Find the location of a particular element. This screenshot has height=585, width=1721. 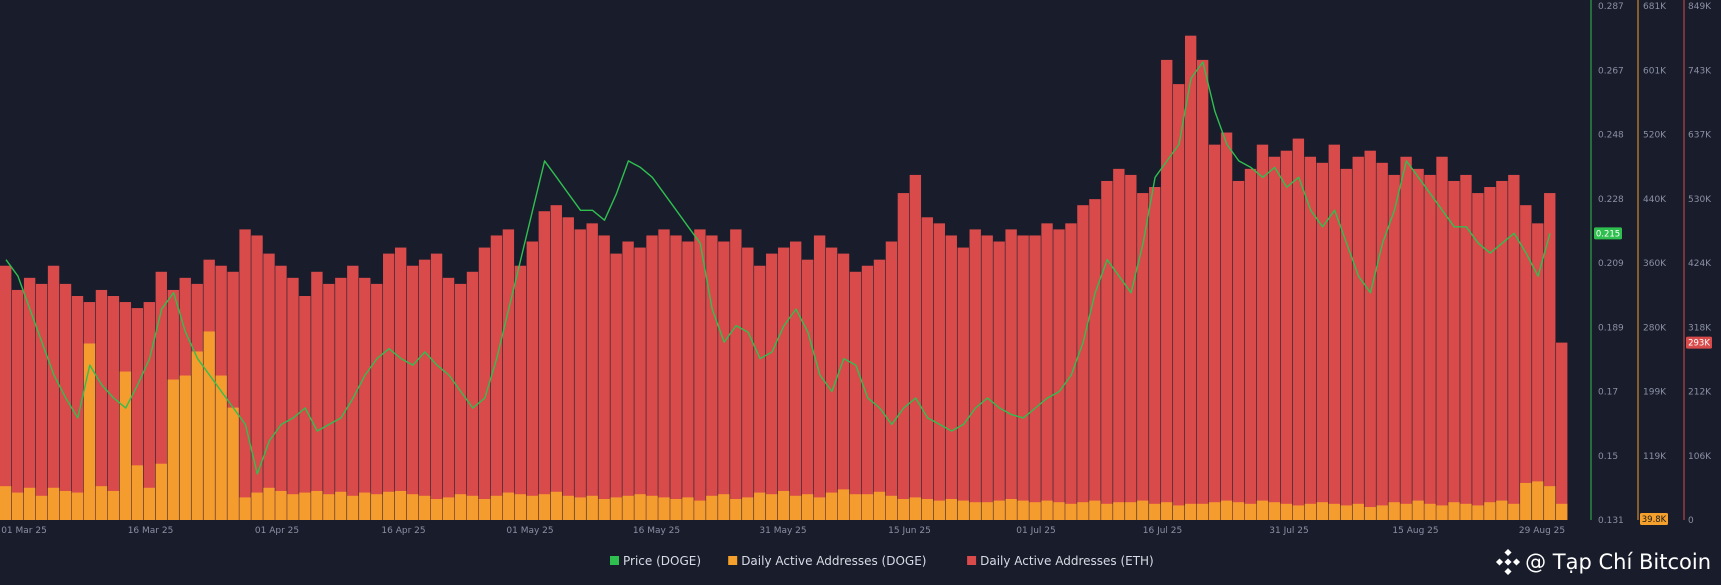

legend-label: Daily Active Addresses (DOGE) is located at coordinates (833, 561).